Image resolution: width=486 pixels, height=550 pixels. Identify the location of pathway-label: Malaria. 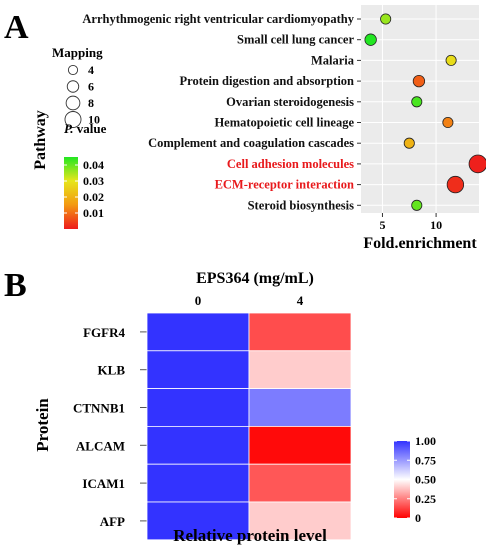
(333, 60).